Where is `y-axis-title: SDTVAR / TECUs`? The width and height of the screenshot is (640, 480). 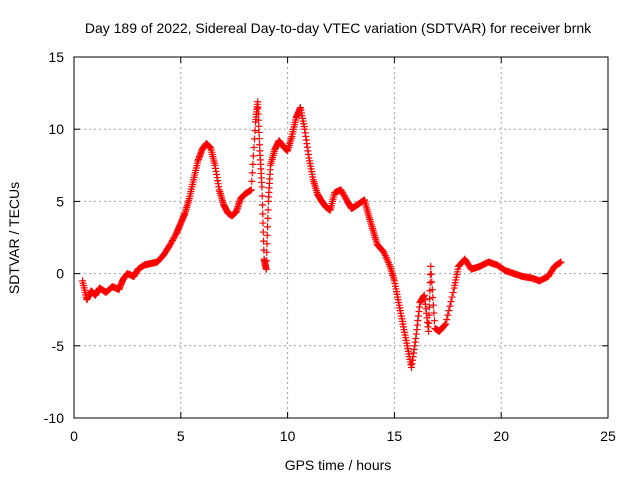 y-axis-title: SDTVAR / TECUs is located at coordinates (14, 238).